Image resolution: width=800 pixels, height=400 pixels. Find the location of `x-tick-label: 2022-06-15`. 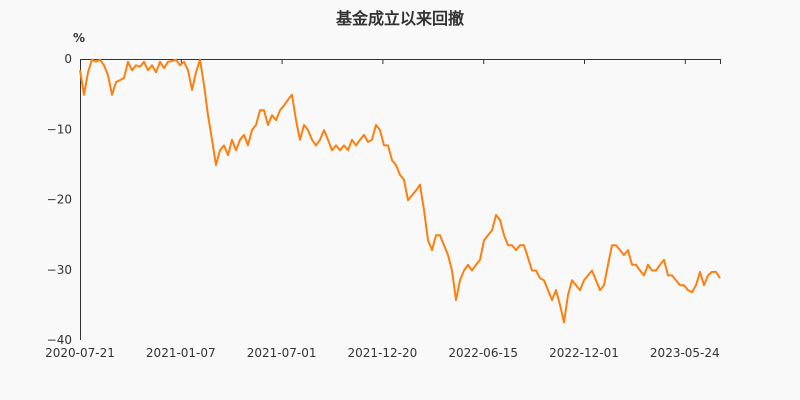

x-tick-label: 2022-06-15 is located at coordinates (483, 353).